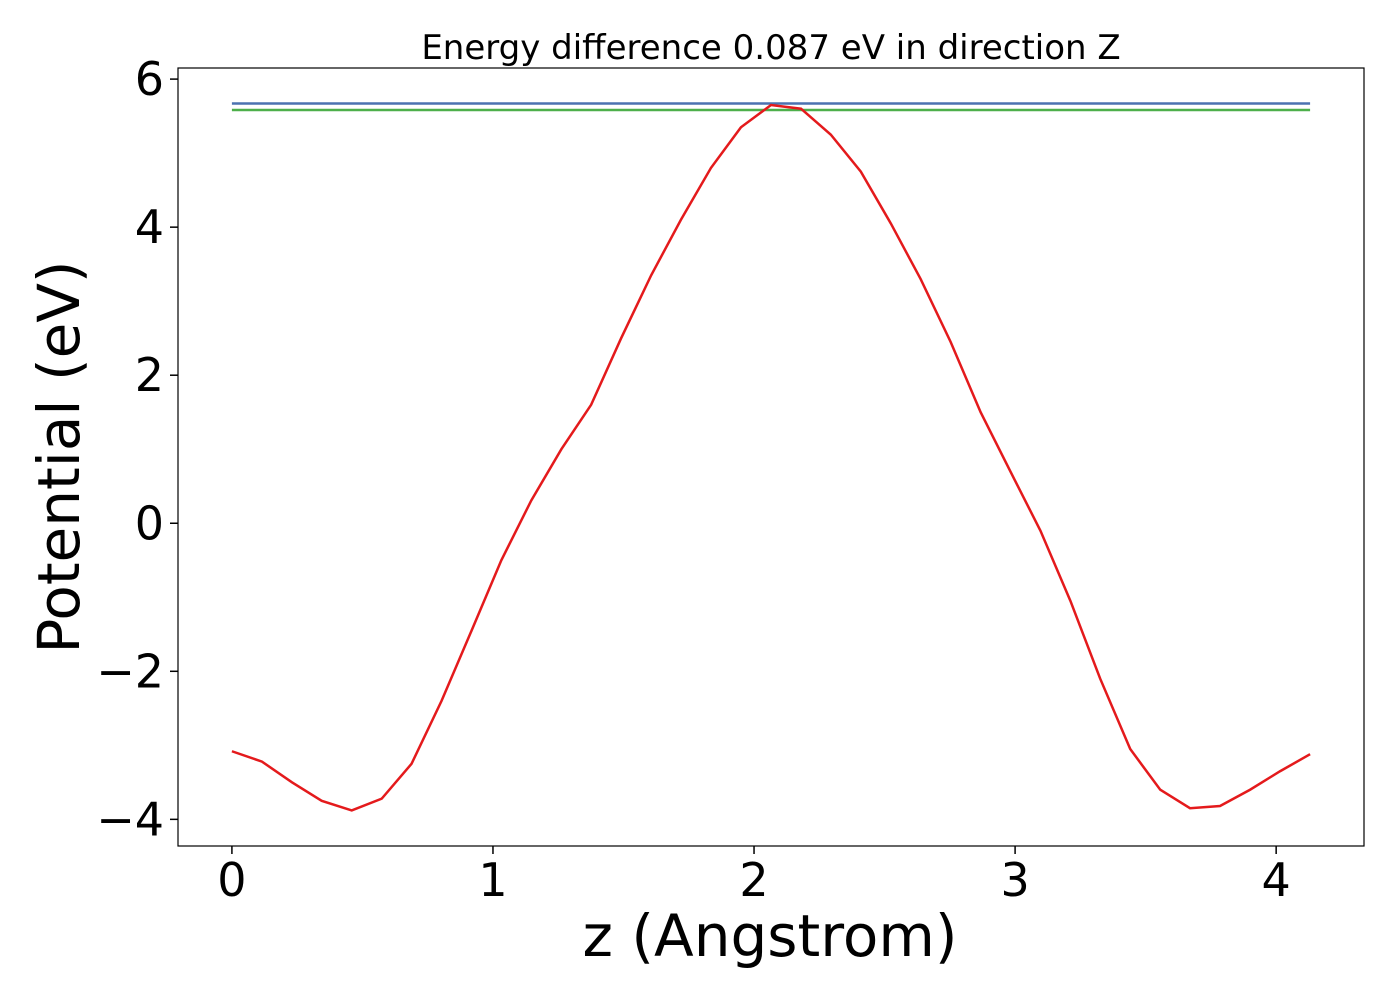 This screenshot has width=1400, height=1000. I want to click on y-tick-label: −2, so click(130, 671).